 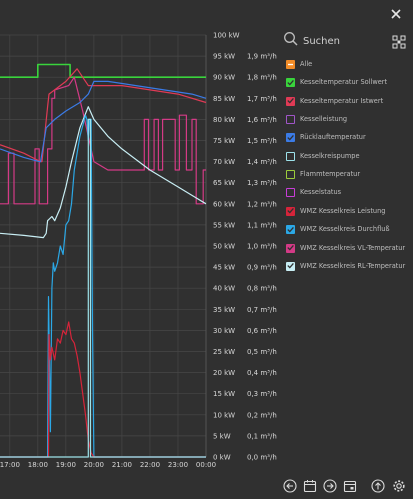 What do you see at coordinates (262, 120) in the screenshot?
I see `y-right-tick-label: 1,6 m³/h` at bounding box center [262, 120].